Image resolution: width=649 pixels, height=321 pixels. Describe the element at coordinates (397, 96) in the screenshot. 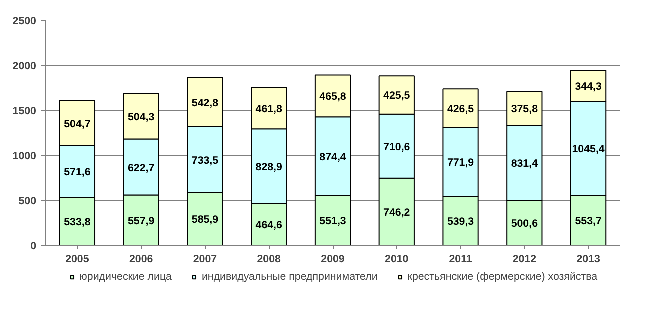

I see `data-label: 425,5` at that location.